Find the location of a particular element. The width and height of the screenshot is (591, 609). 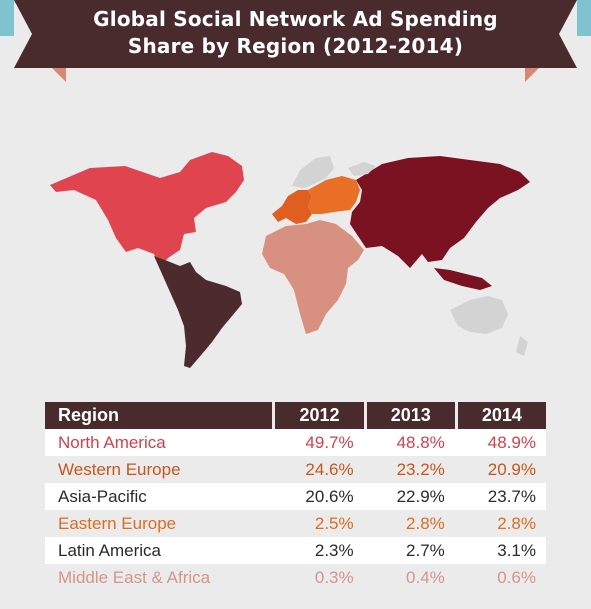

row-value-2013: 2.8% is located at coordinates (409, 523).